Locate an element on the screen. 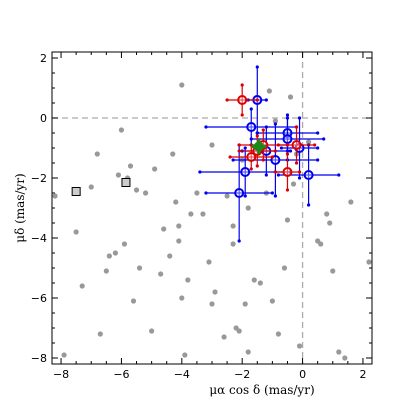 The image size is (415, 415). blue-member-point is located at coordinates (239, 193).